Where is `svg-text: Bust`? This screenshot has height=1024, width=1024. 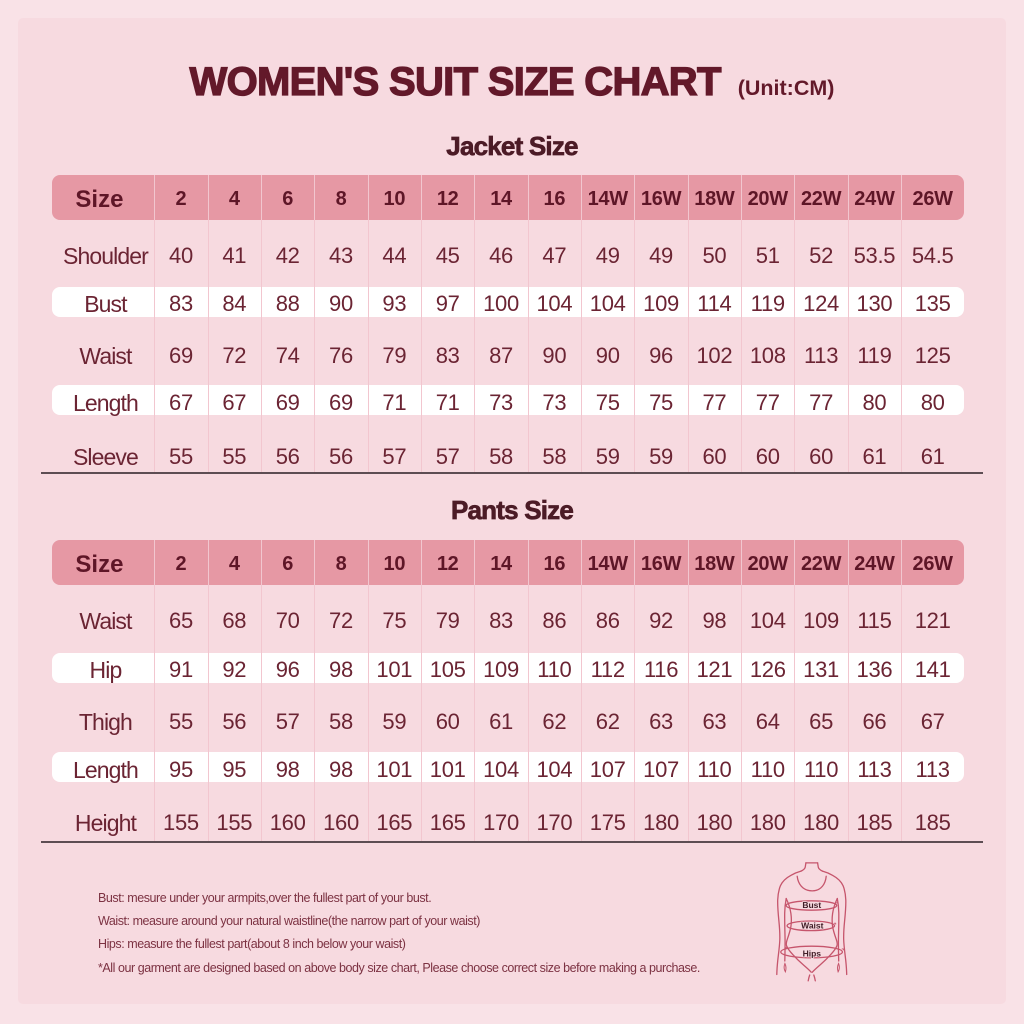 svg-text: Bust is located at coordinates (811, 905).